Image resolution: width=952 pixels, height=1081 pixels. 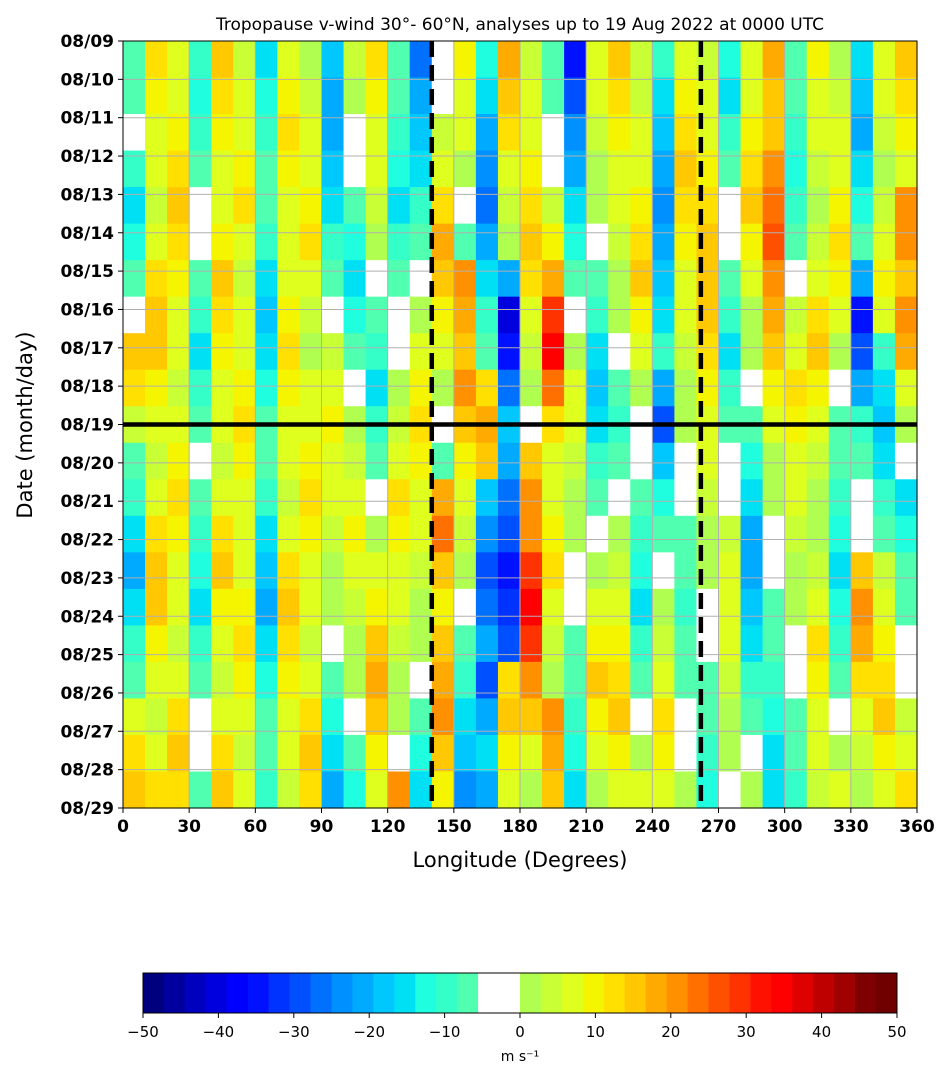 What do you see at coordinates (87, 349) in the screenshot?
I see `y-tick-label: 08/17` at bounding box center [87, 349].